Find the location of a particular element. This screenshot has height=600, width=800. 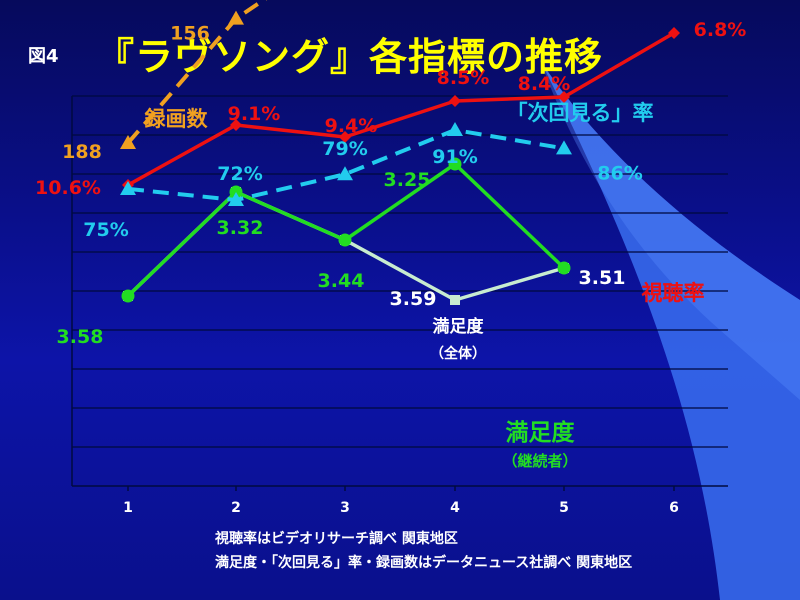

x-tick-label-2: 2 is located at coordinates (236, 508).